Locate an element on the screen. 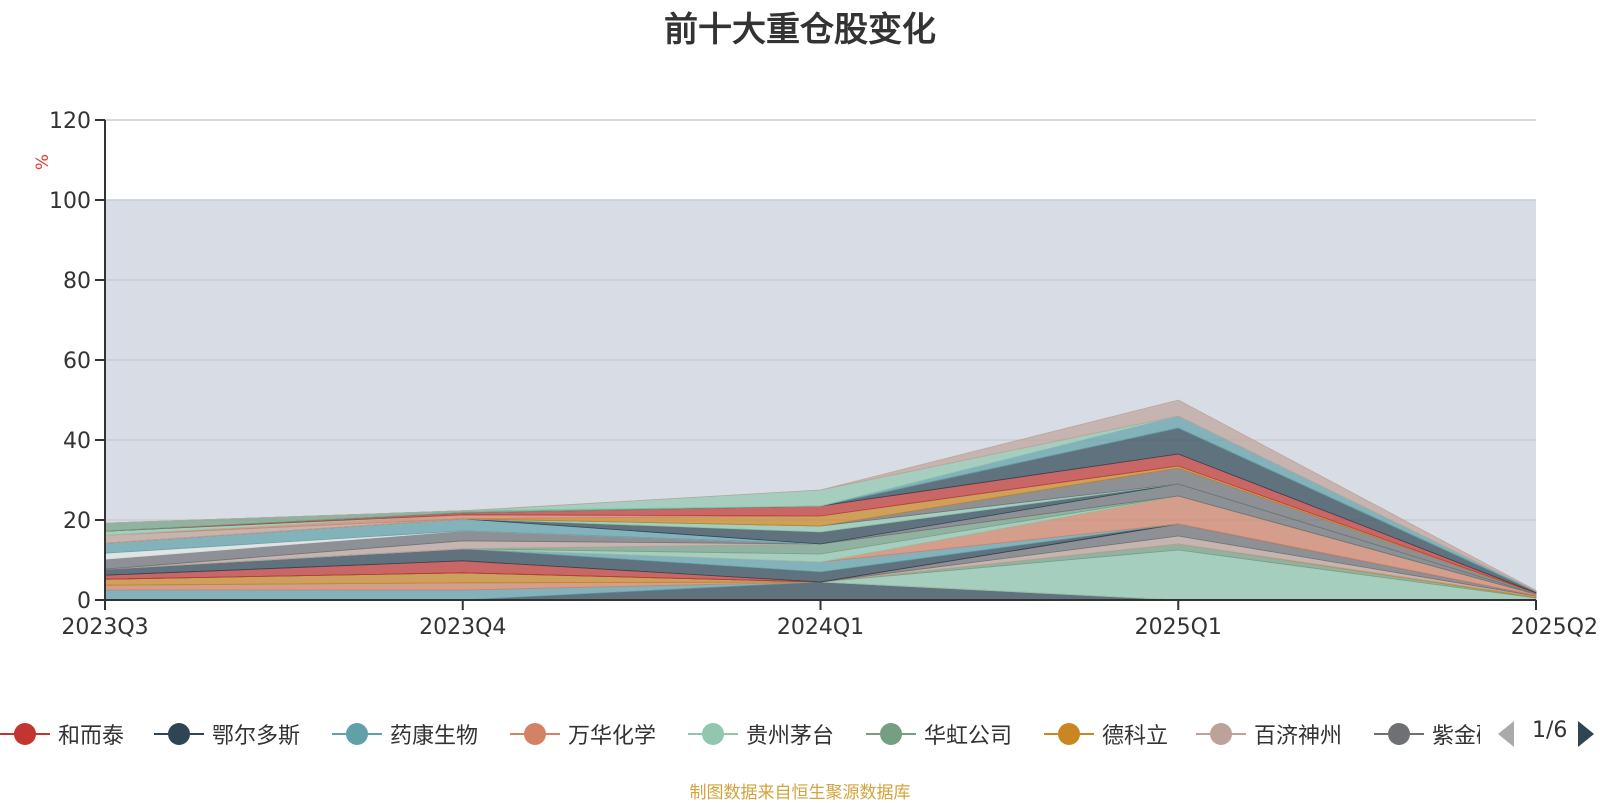 This screenshot has width=1600, height=803. legend-item: 药康生物 is located at coordinates (405, 734).